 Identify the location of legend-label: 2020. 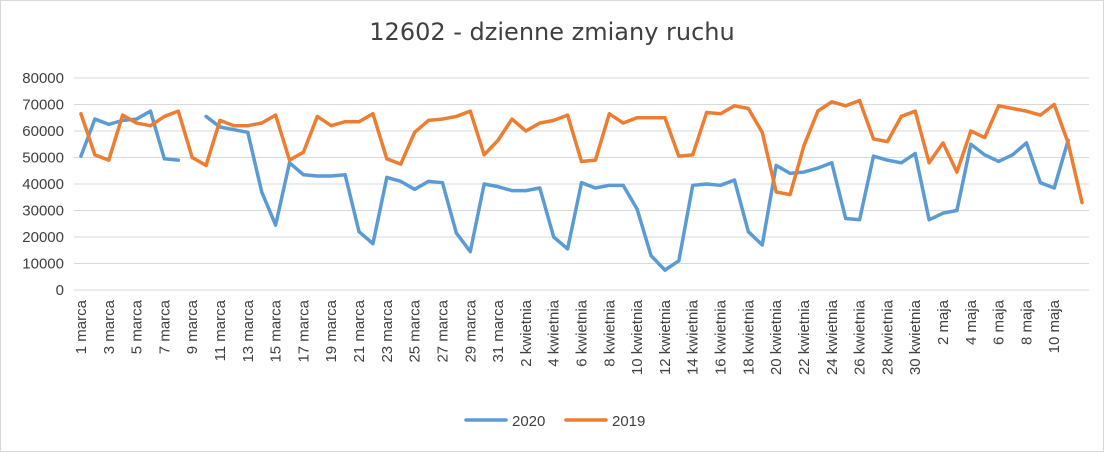
(528, 421).